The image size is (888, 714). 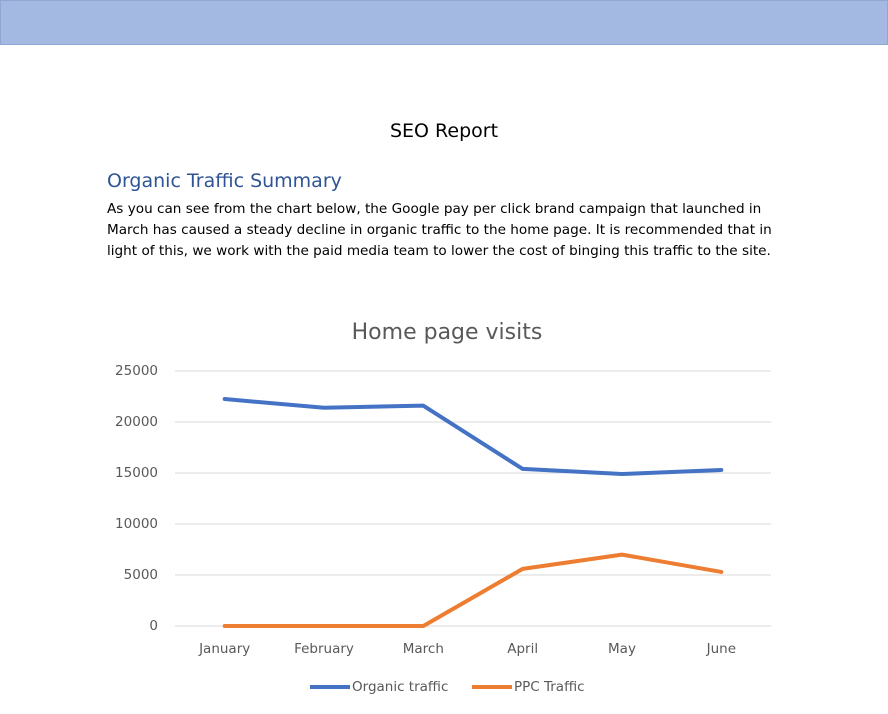 I want to click on y-tick-label: 10000, so click(x=136, y=524).